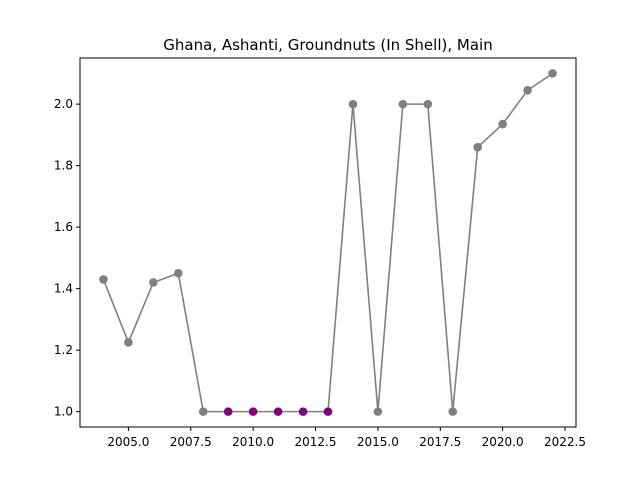  Describe the element at coordinates (63, 350) in the screenshot. I see `y-tick-label: 1.2` at that location.